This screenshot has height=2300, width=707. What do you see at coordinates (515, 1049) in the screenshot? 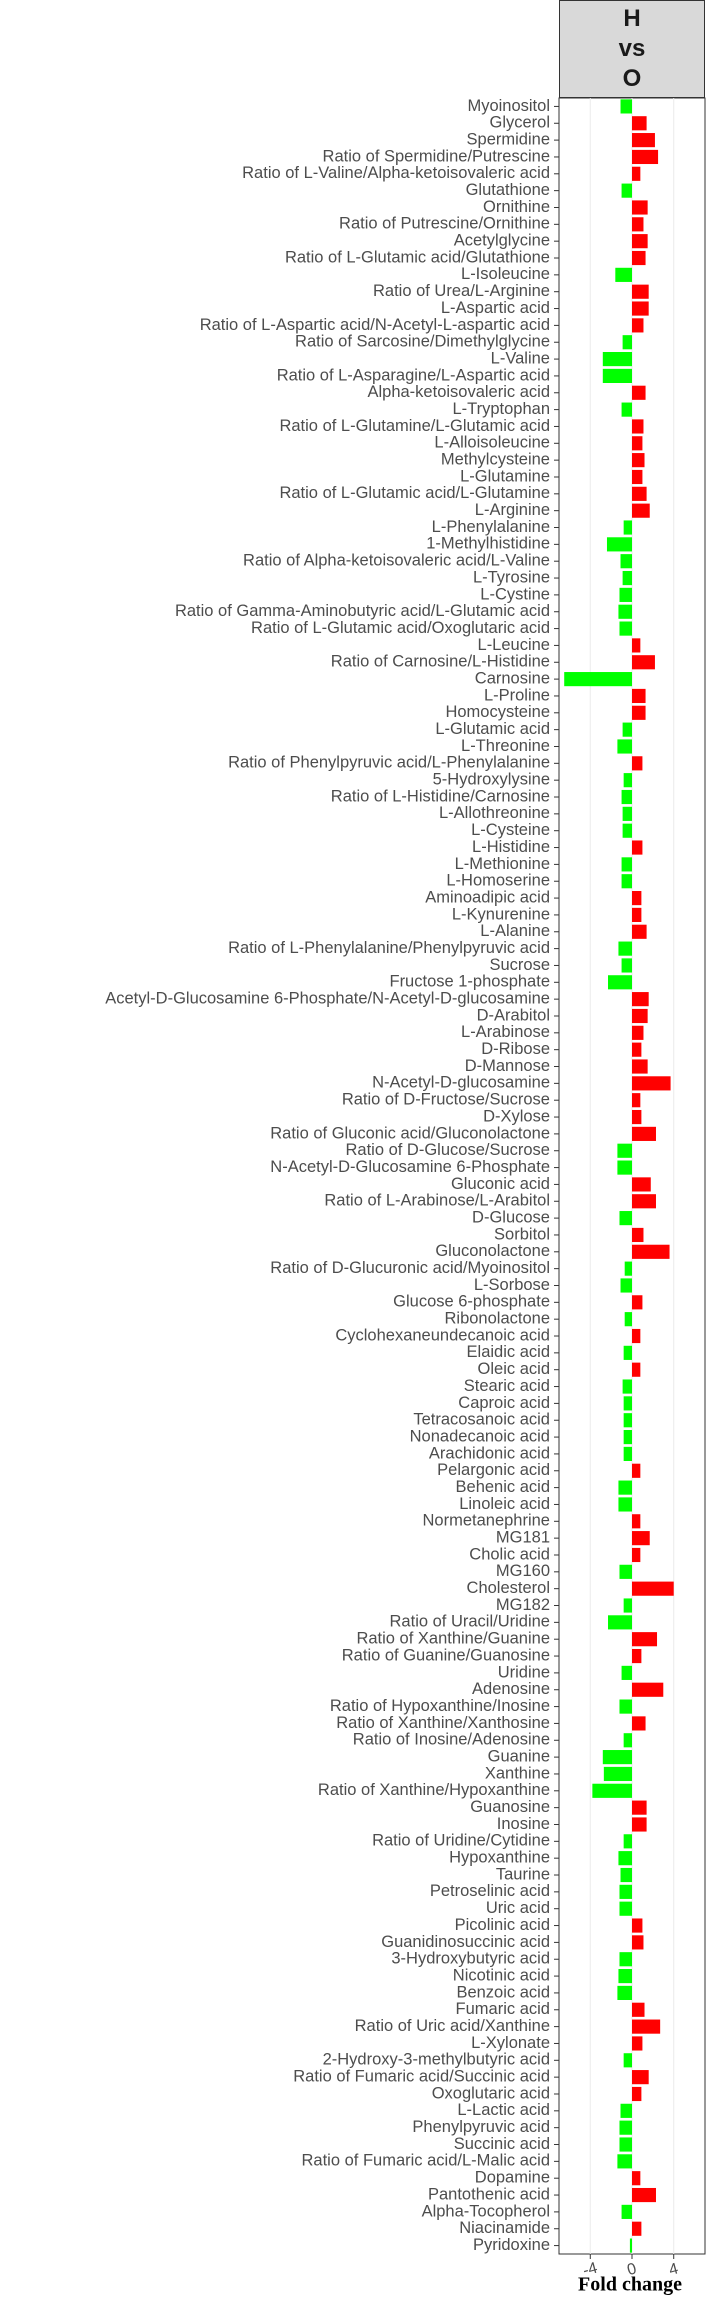
I see `y-tick-label: D-Ribose` at bounding box center [515, 1049].